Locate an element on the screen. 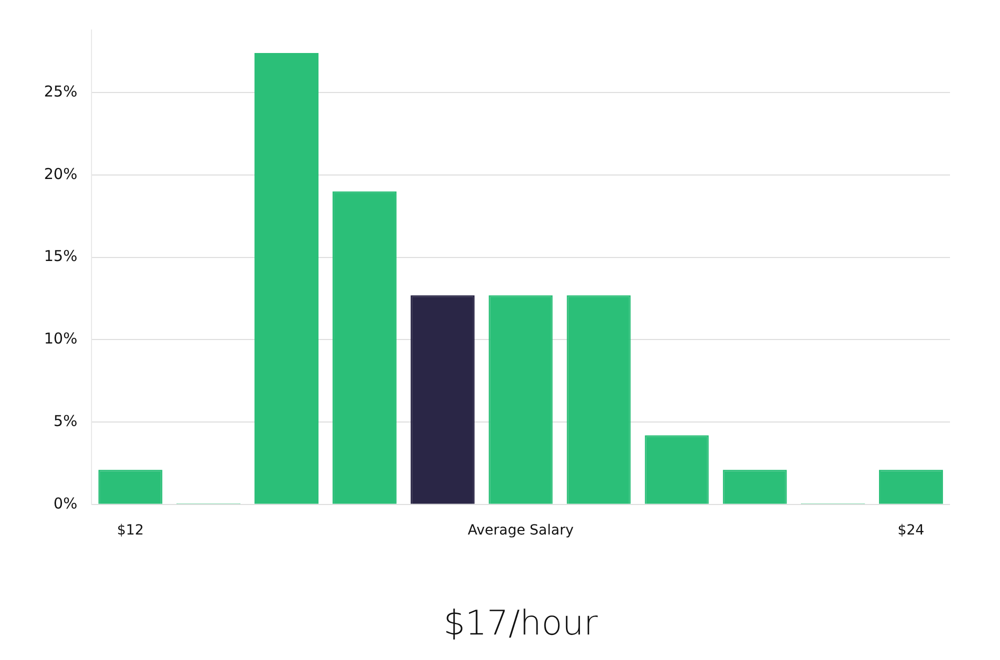 The image size is (1000, 660). x-tick-label: Average Salary is located at coordinates (521, 530).